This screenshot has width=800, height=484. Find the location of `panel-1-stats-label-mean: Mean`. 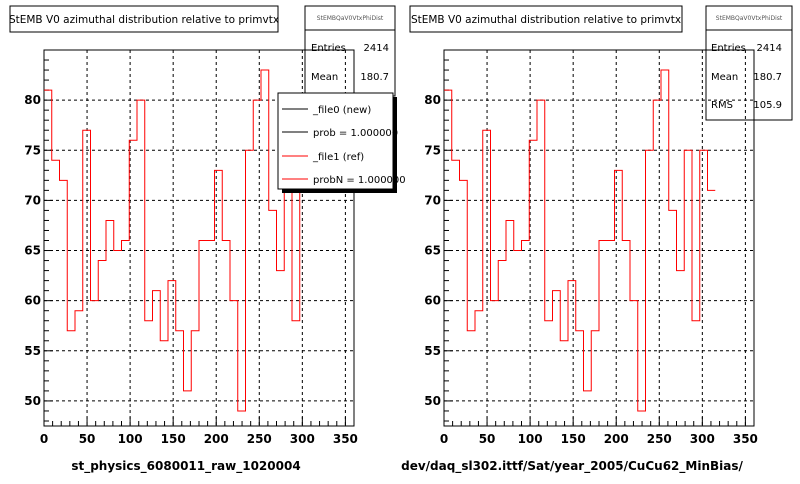

panel-1-stats-label-mean: Mean is located at coordinates (324, 77).